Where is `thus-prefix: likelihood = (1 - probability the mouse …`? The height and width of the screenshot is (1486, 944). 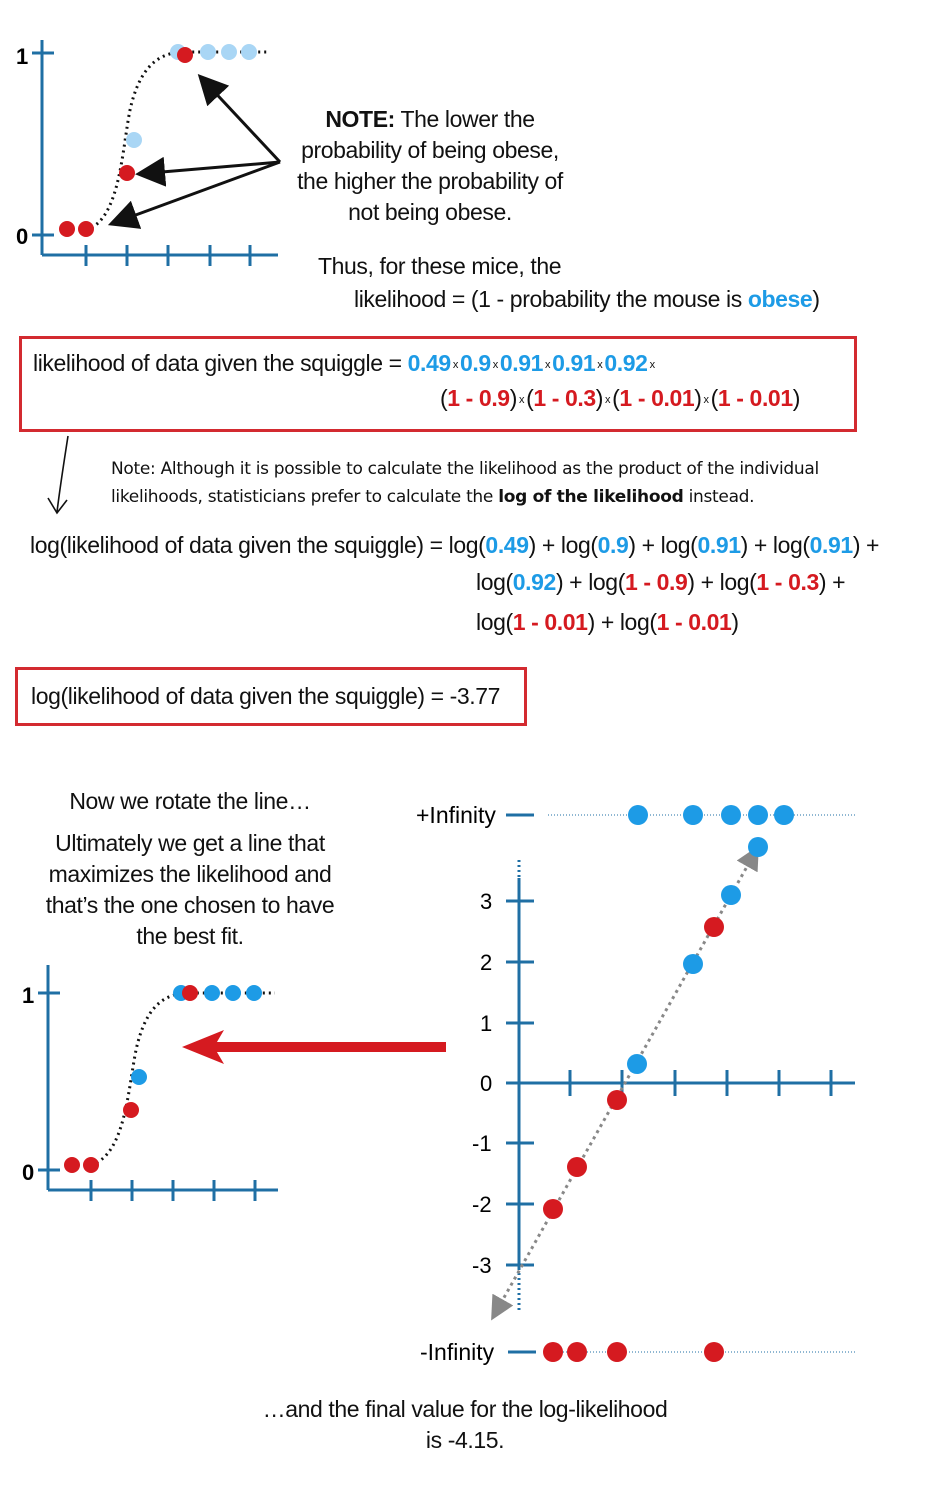 thus-prefix: likelihood = (1 - probability the mouse … is located at coordinates (551, 299).